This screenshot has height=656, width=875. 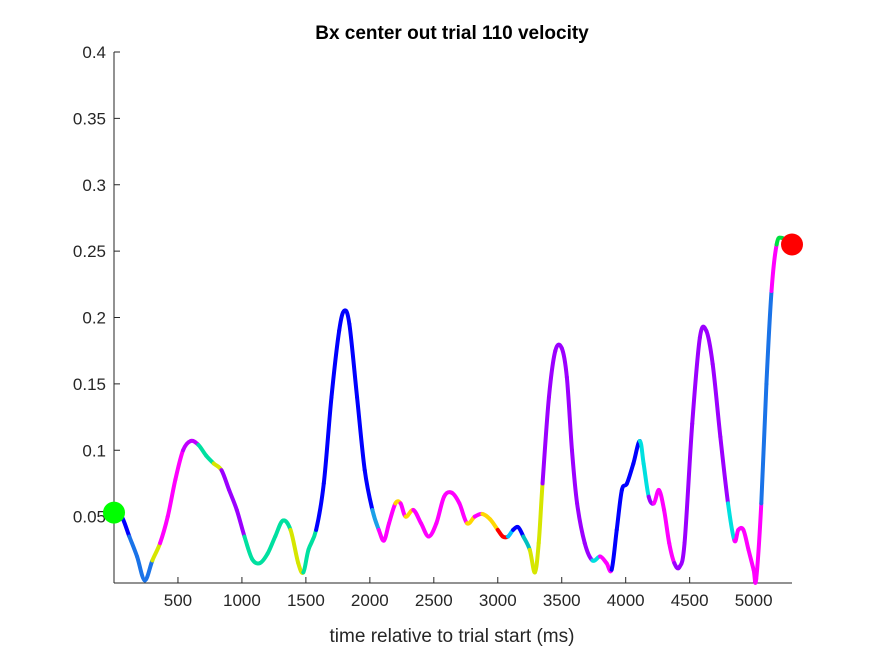 I want to click on x-tick-label: 4000, so click(x=626, y=600).